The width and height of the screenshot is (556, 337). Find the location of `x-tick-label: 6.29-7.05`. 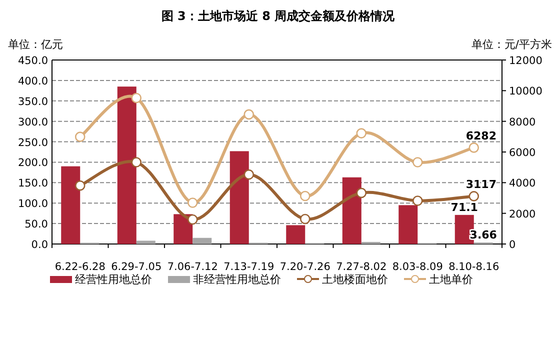

x-tick-label: 6.29-7.05 is located at coordinates (136, 267).